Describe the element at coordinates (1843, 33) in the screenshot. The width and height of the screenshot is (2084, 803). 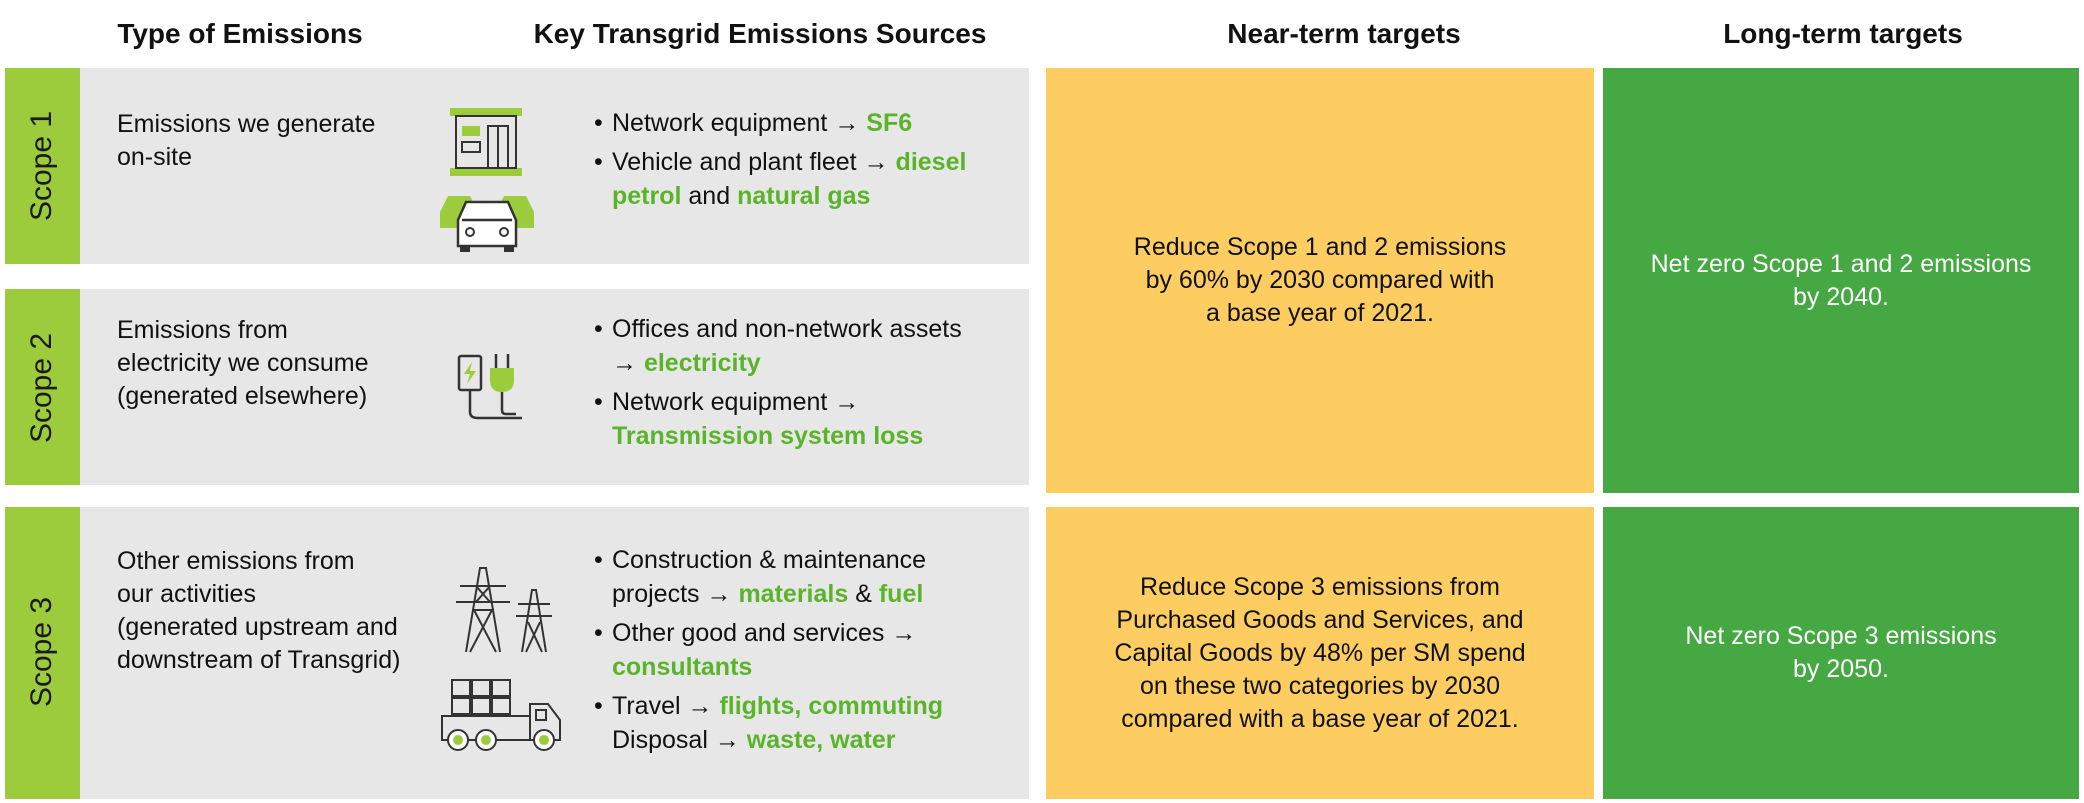
I see `header-long-term-targets: Long-term targets` at that location.